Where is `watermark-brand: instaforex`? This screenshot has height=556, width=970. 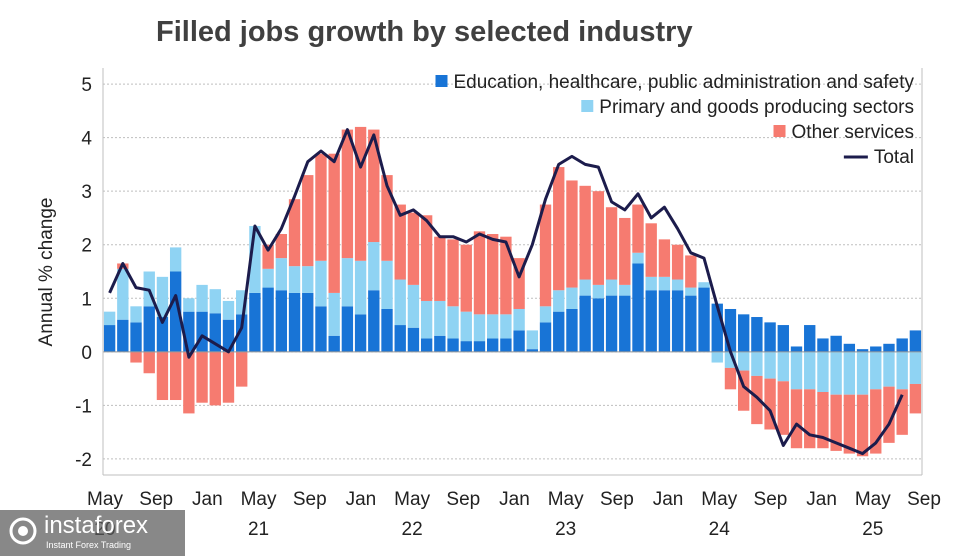
watermark-brand: instaforex is located at coordinates (96, 525).